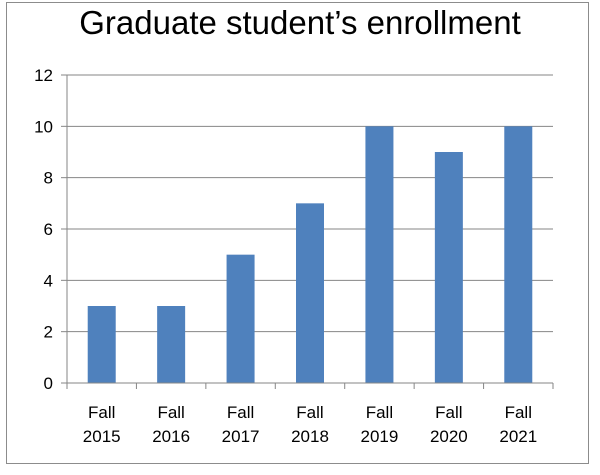 The image size is (600, 475). What do you see at coordinates (43, 126) in the screenshot?
I see `y-tick-label: 10` at bounding box center [43, 126].